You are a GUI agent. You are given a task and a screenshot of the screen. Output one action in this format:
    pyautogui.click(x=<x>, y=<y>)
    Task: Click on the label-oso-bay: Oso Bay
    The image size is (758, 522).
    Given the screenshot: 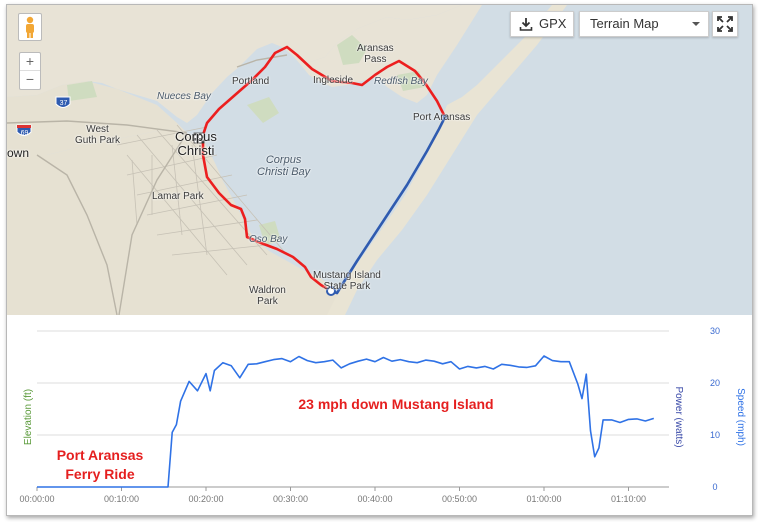 What is the action you would take?
    pyautogui.click(x=268, y=239)
    